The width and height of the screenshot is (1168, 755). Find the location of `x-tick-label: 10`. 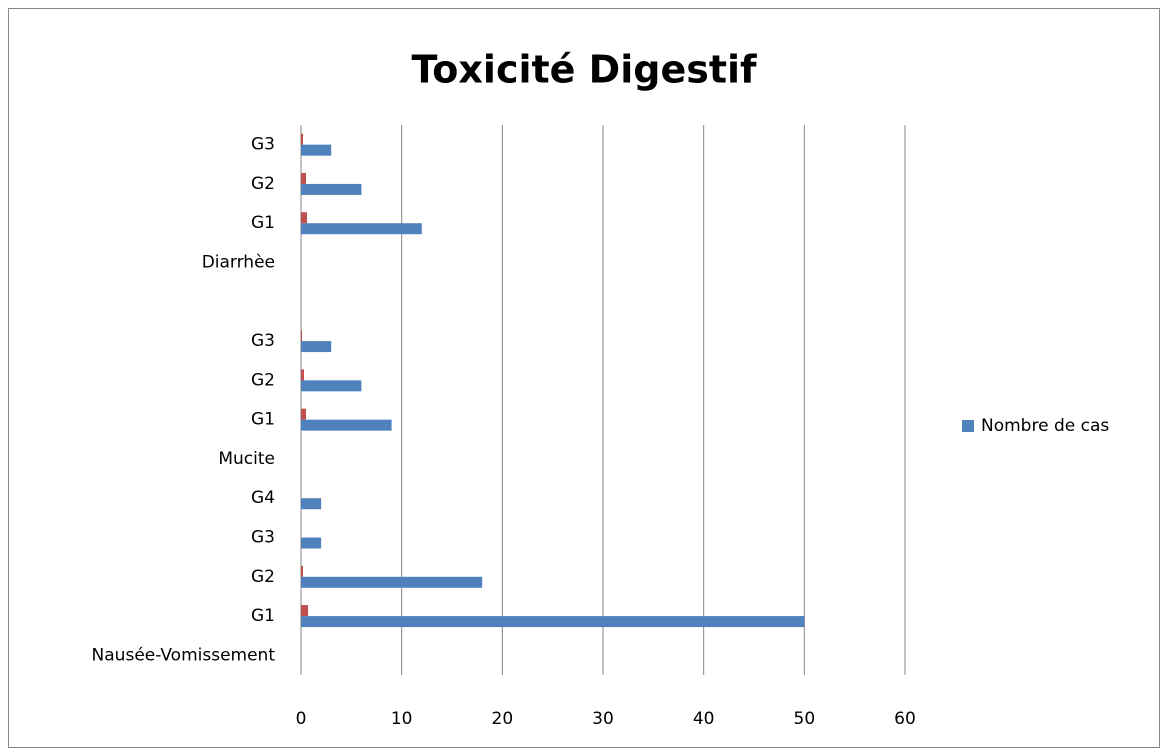

x-tick-label: 10 is located at coordinates (402, 719).